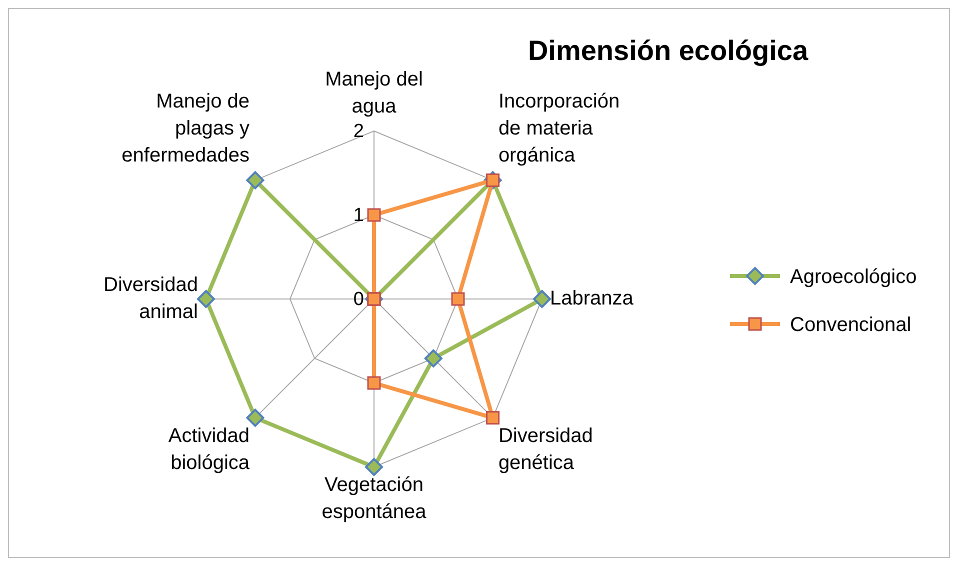 The height and width of the screenshot is (566, 958). I want to click on y-tick-label: 0, so click(358, 299).